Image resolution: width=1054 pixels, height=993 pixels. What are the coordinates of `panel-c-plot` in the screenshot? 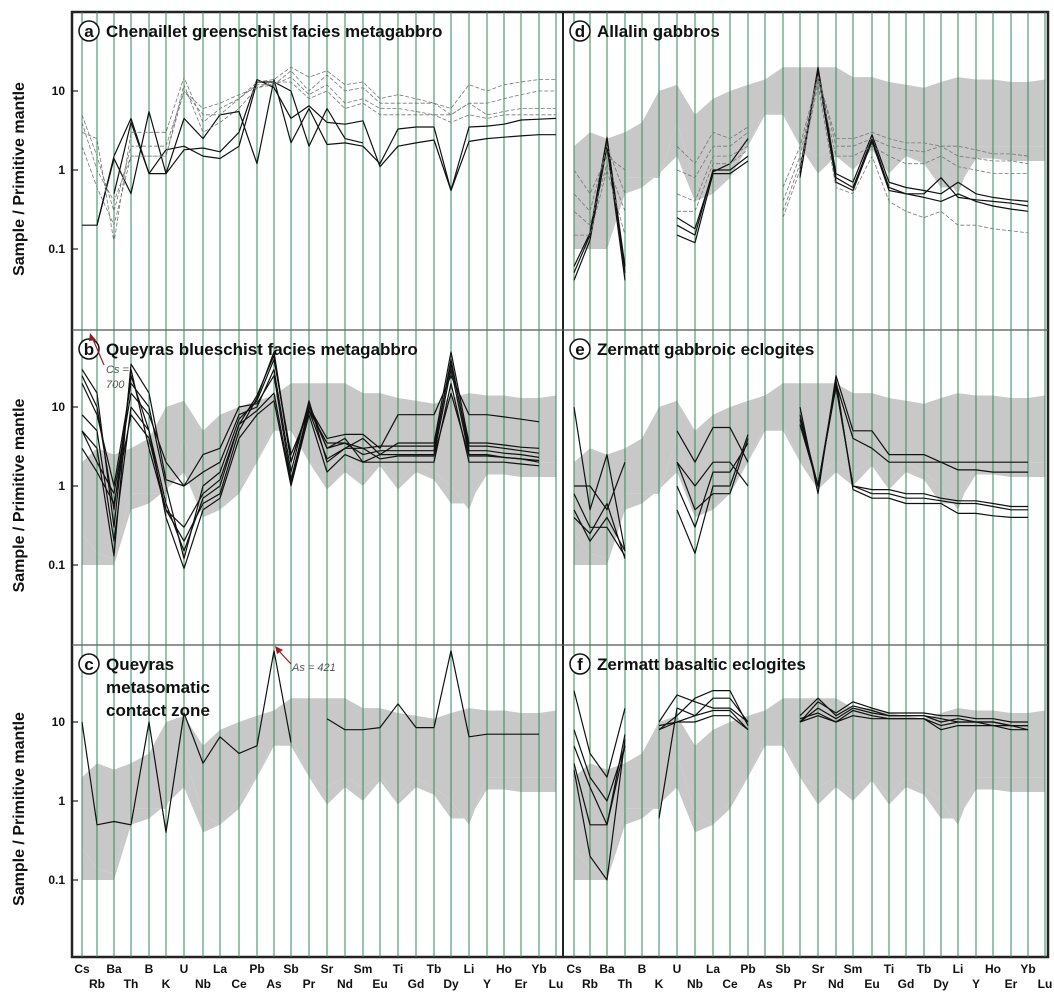 It's located at (319, 801).